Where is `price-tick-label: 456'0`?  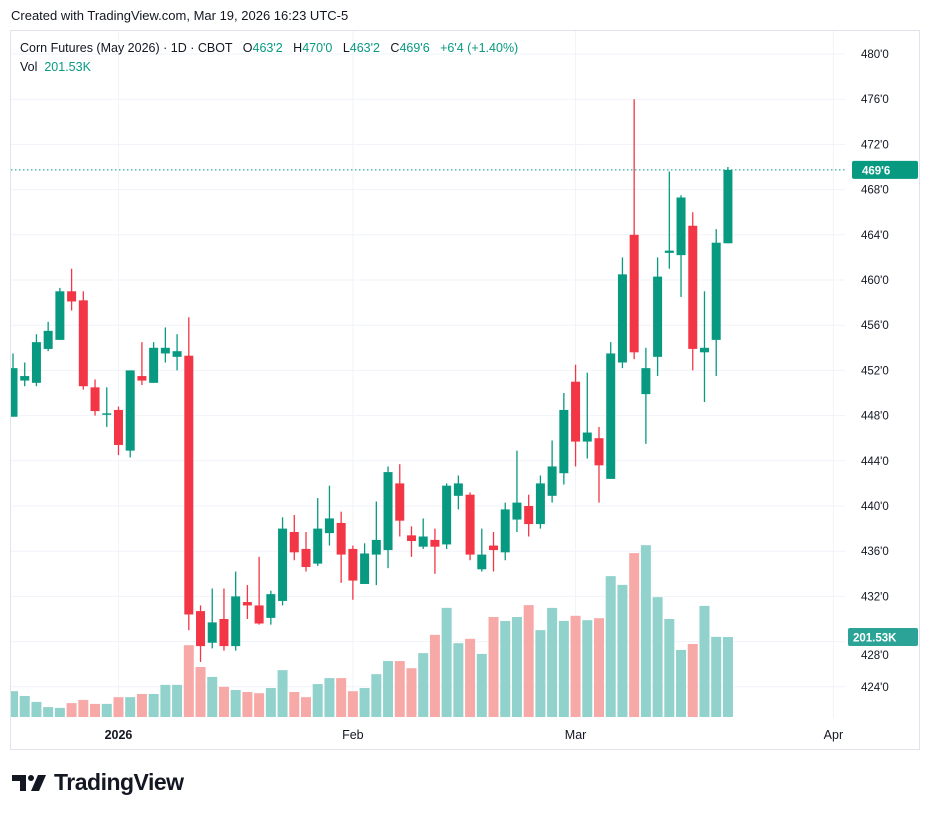
price-tick-label: 456'0 is located at coordinates (875, 326).